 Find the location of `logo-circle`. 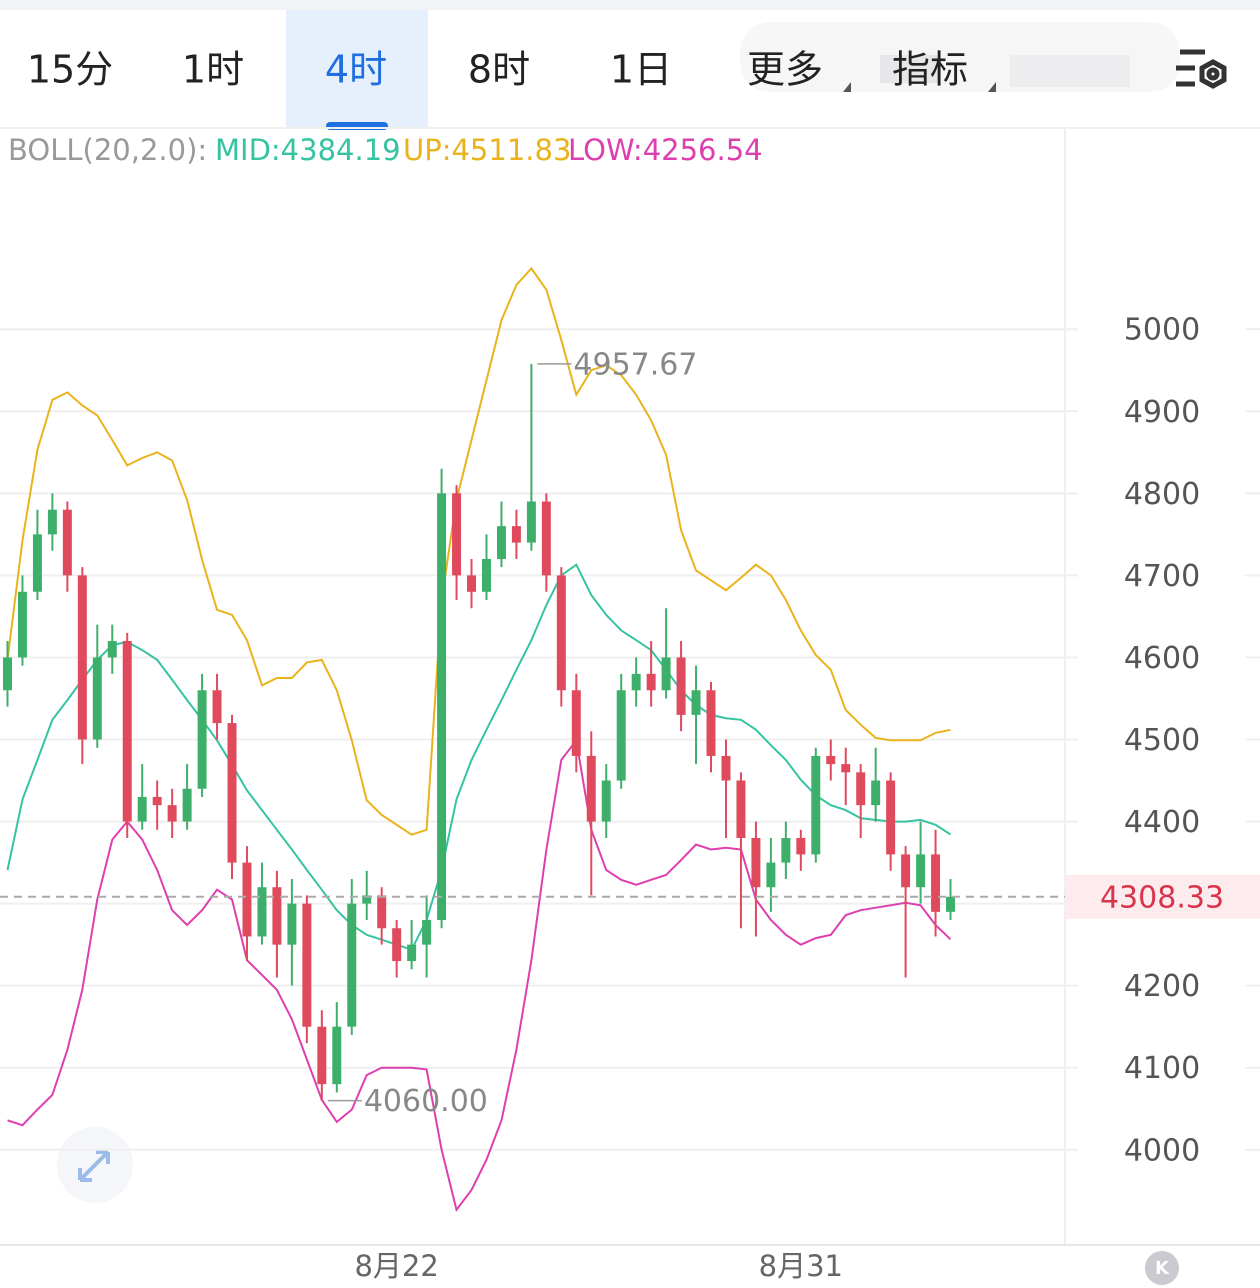

logo-circle is located at coordinates (1162, 1268).